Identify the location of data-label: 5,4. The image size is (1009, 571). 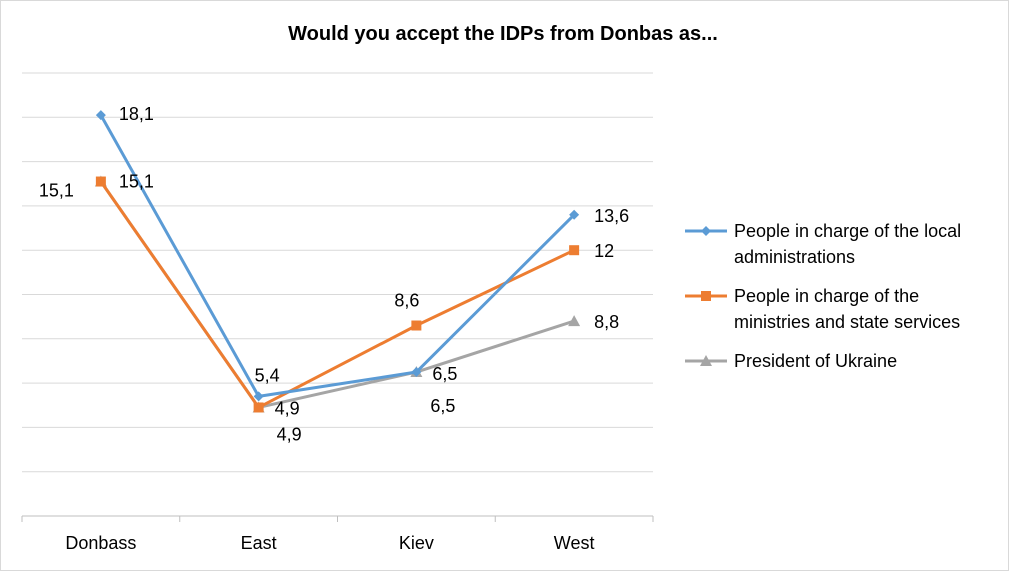
(267, 375).